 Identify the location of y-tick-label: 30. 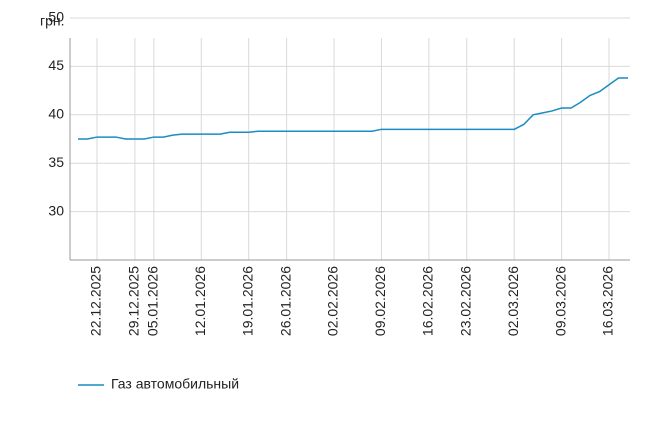
(56, 210).